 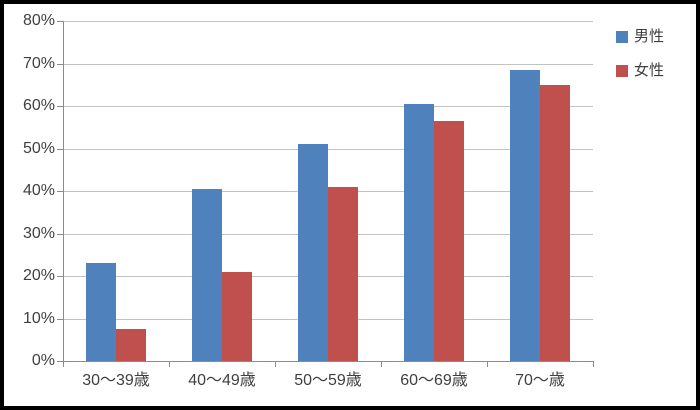 I want to click on legend-swatch-female, so click(x=622, y=70).